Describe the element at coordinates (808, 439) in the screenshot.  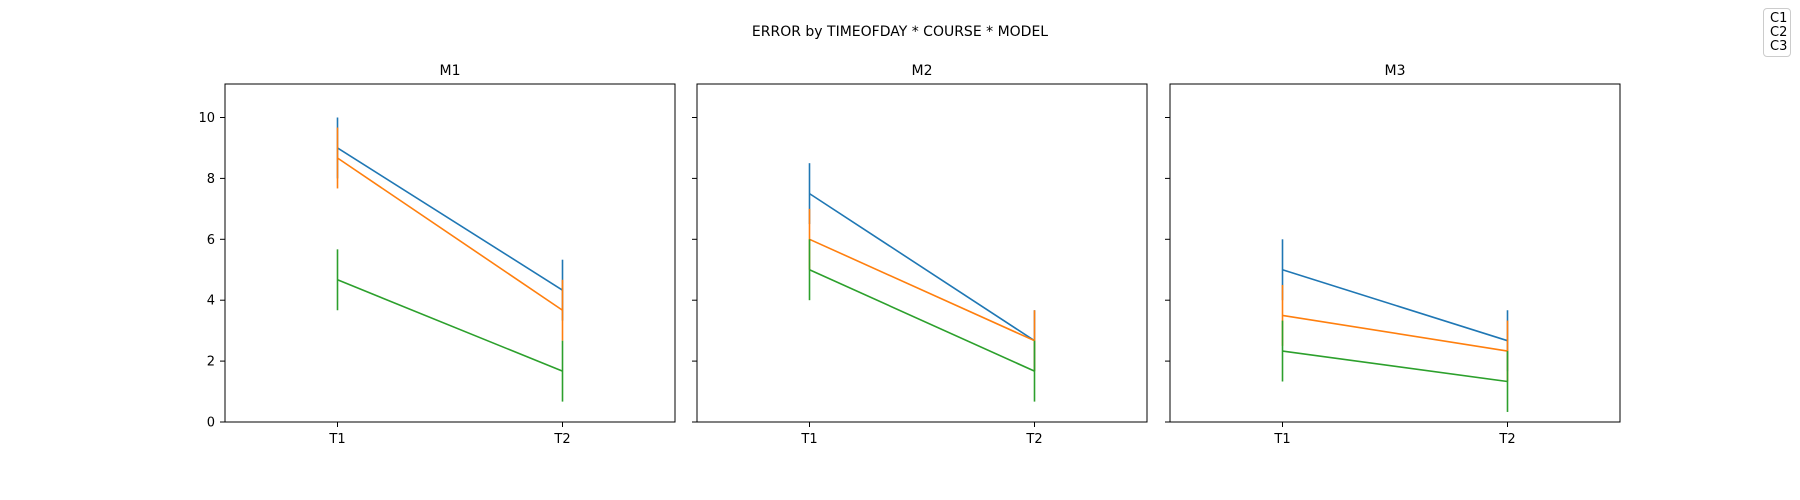
I see `panel-2-x-tick-label: T1` at that location.